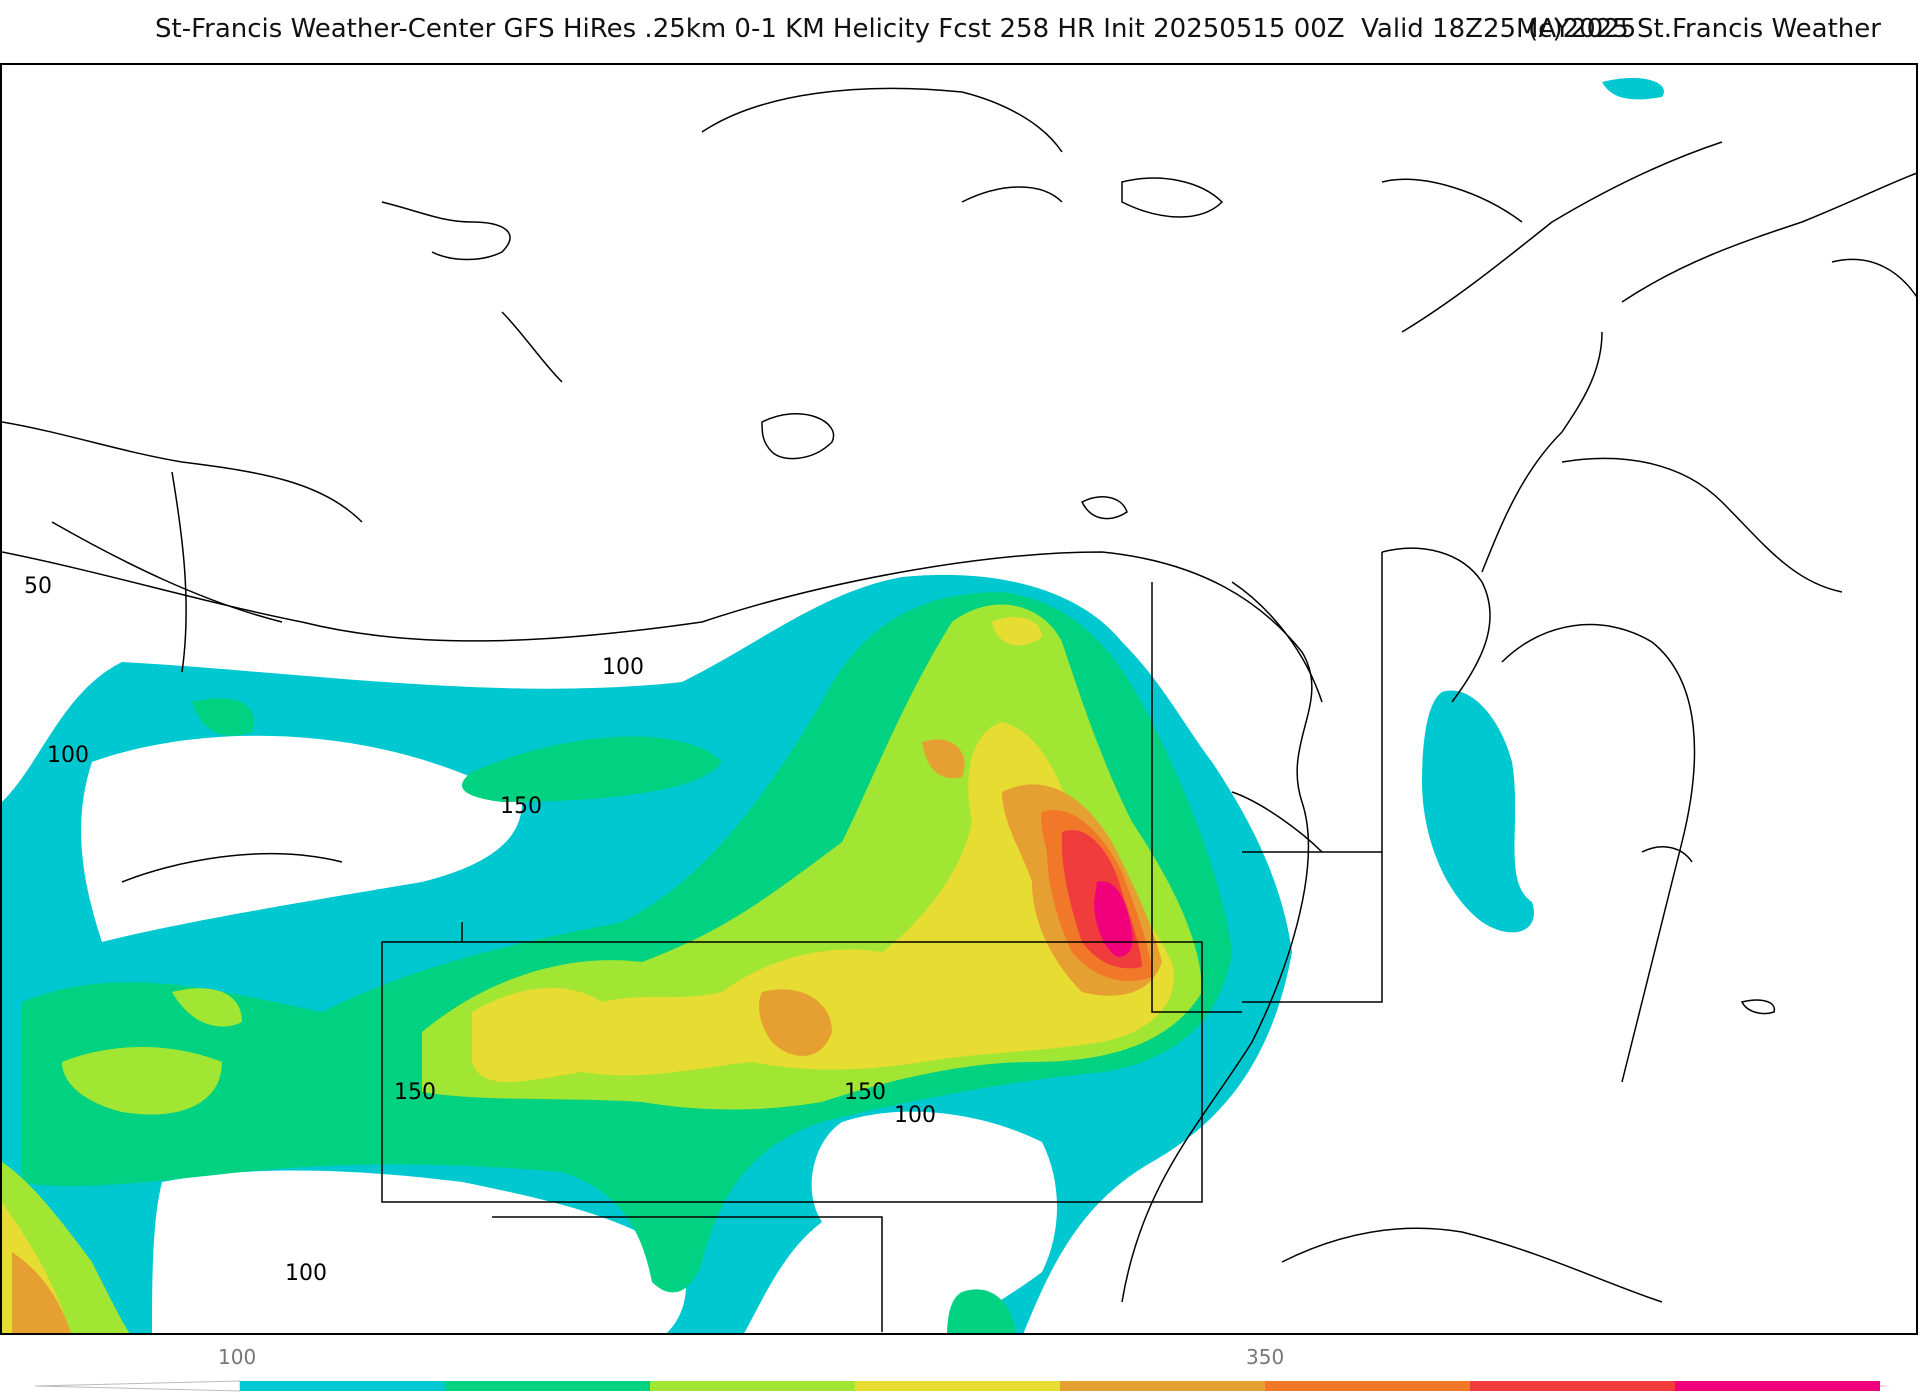 This screenshot has height=1400, width=1920. I want to click on band-100-corner, so click(1633, 88).